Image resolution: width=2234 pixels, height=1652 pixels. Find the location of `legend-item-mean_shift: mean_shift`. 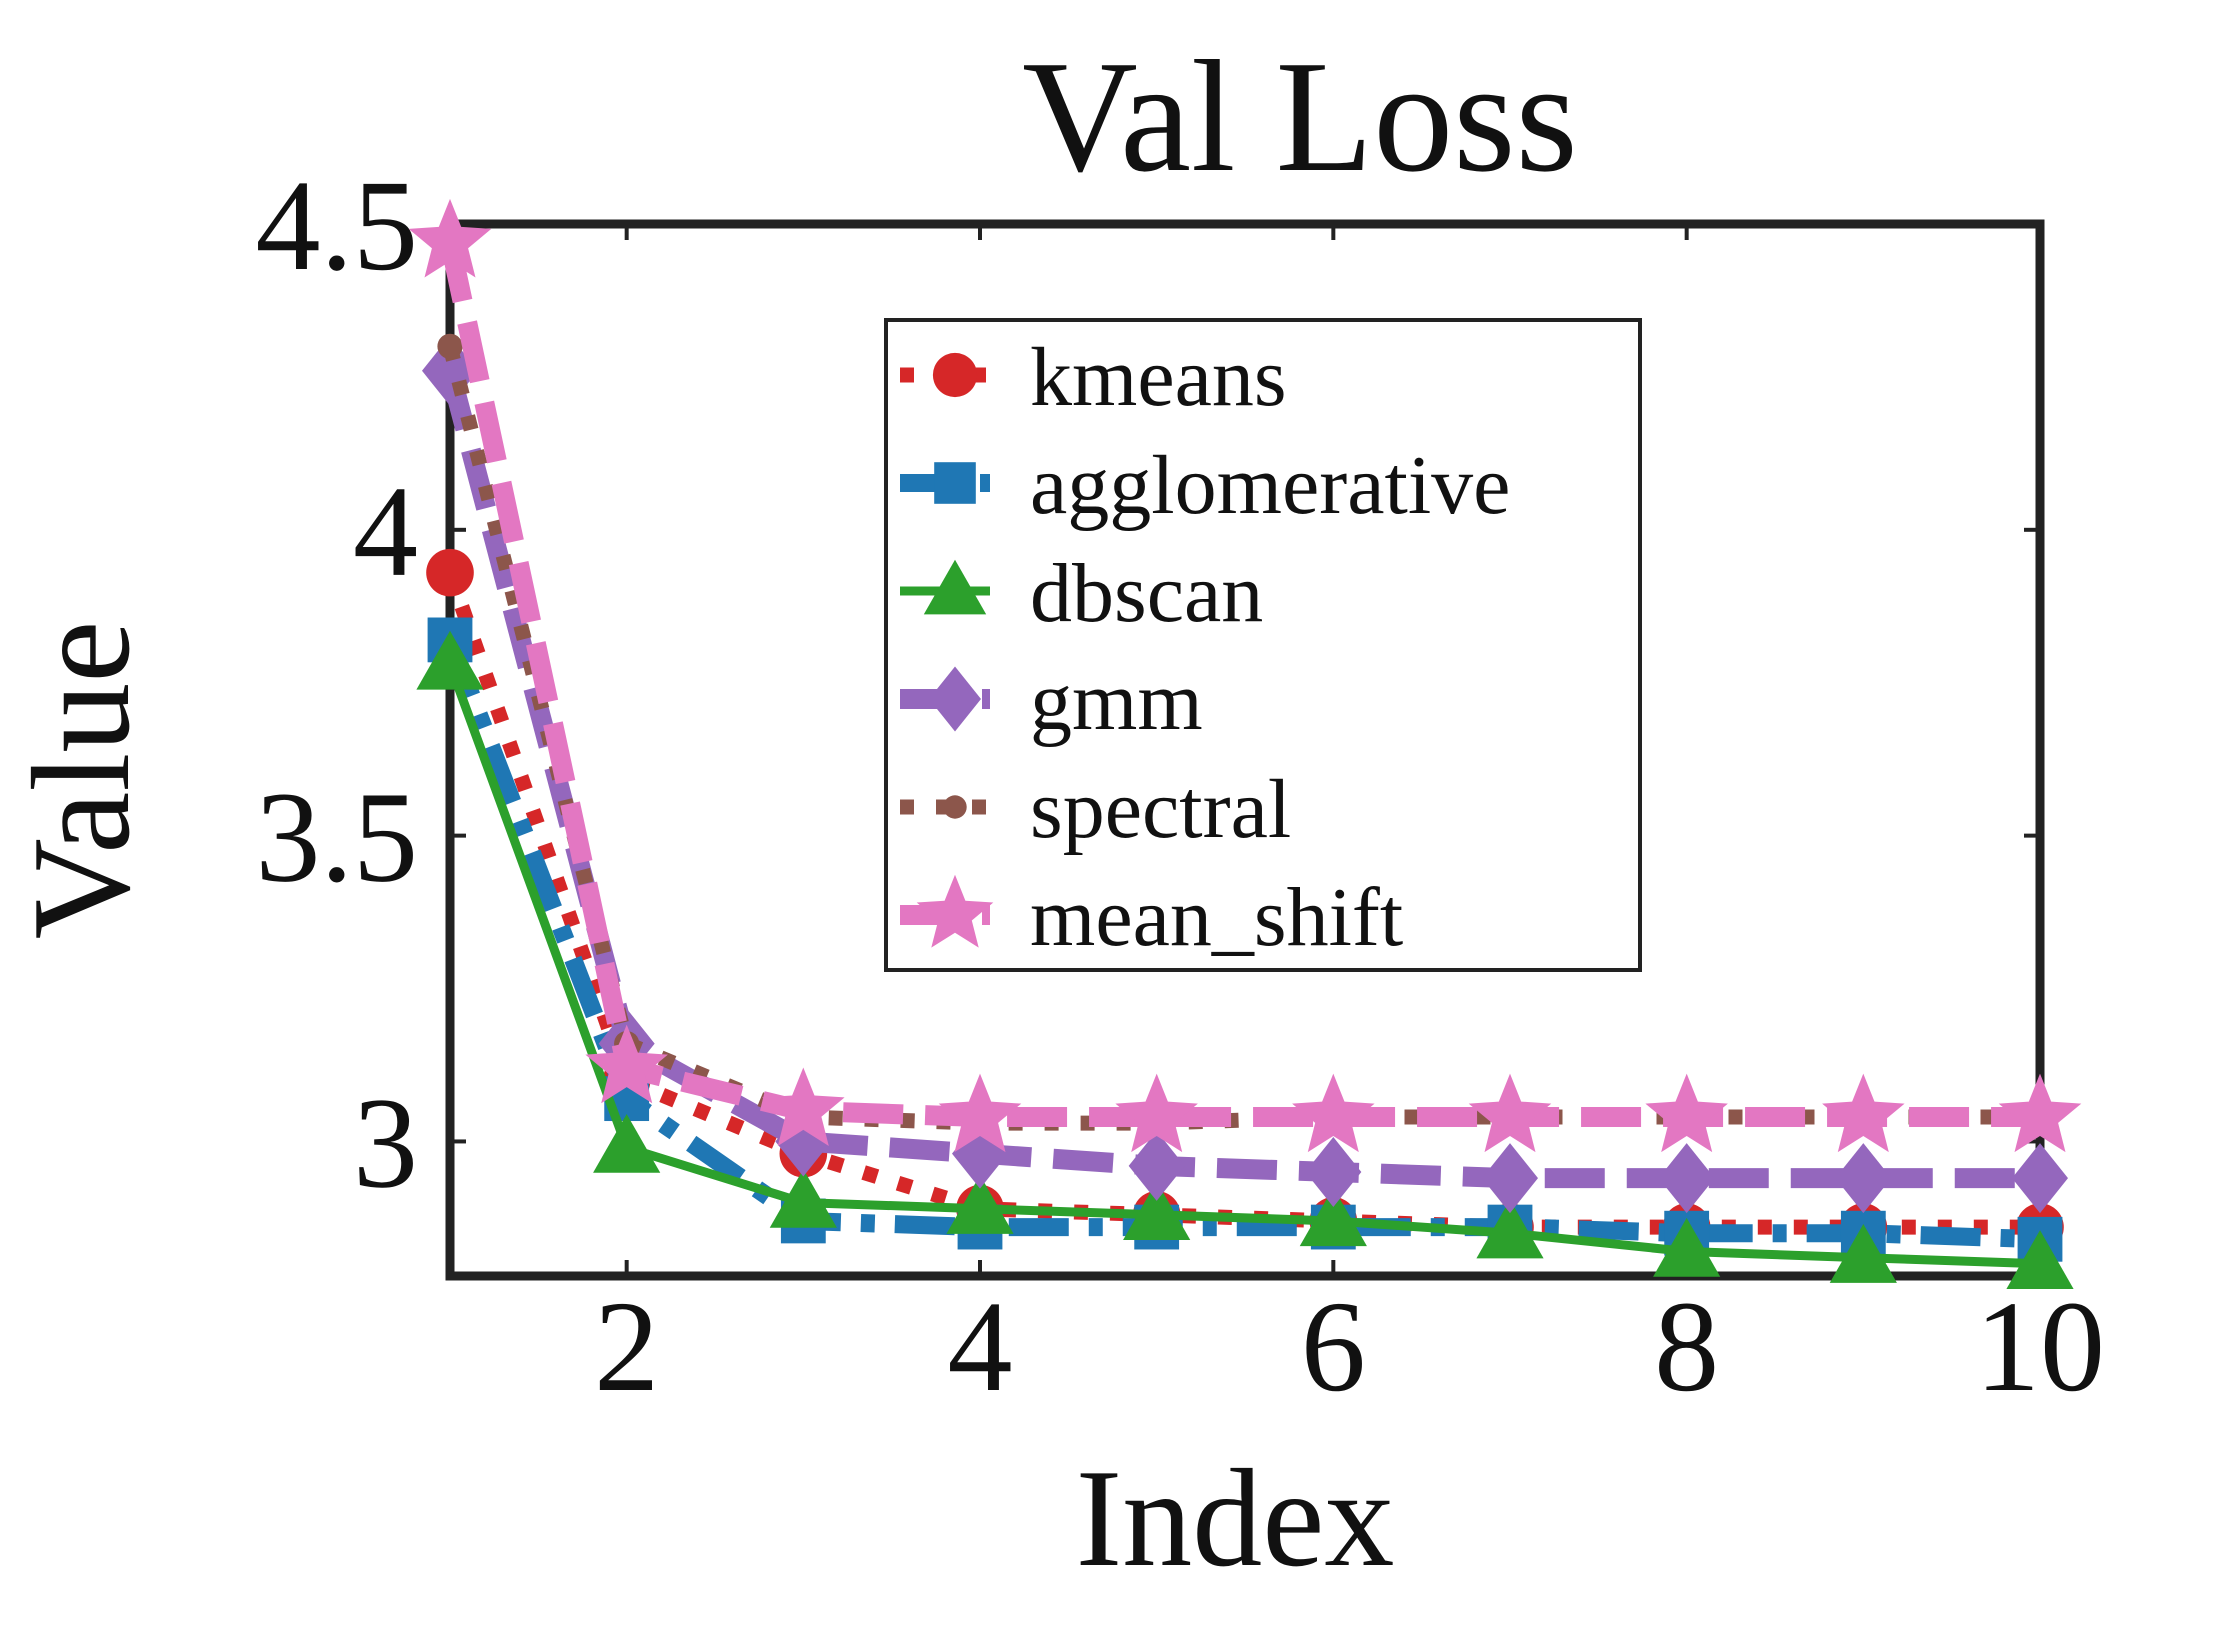

legend-item-mean_shift: mean_shift is located at coordinates (1151, 917).